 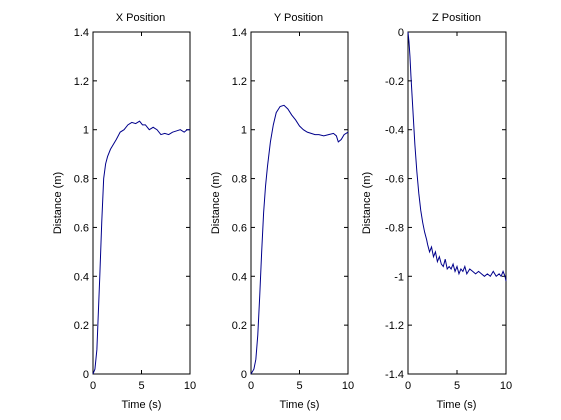 What do you see at coordinates (399, 277) in the screenshot?
I see `y-tick-label: -1` at bounding box center [399, 277].